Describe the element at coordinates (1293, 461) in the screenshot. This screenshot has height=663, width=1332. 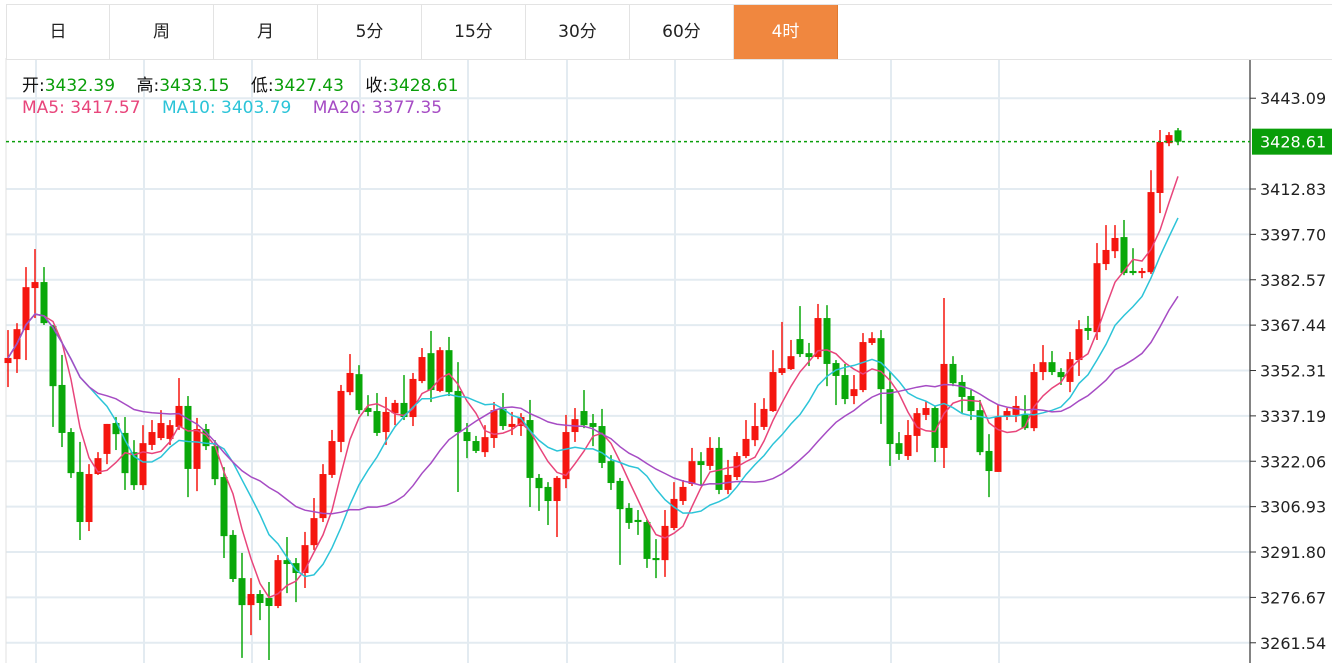
I see `y-tick-label: 3322.06` at that location.